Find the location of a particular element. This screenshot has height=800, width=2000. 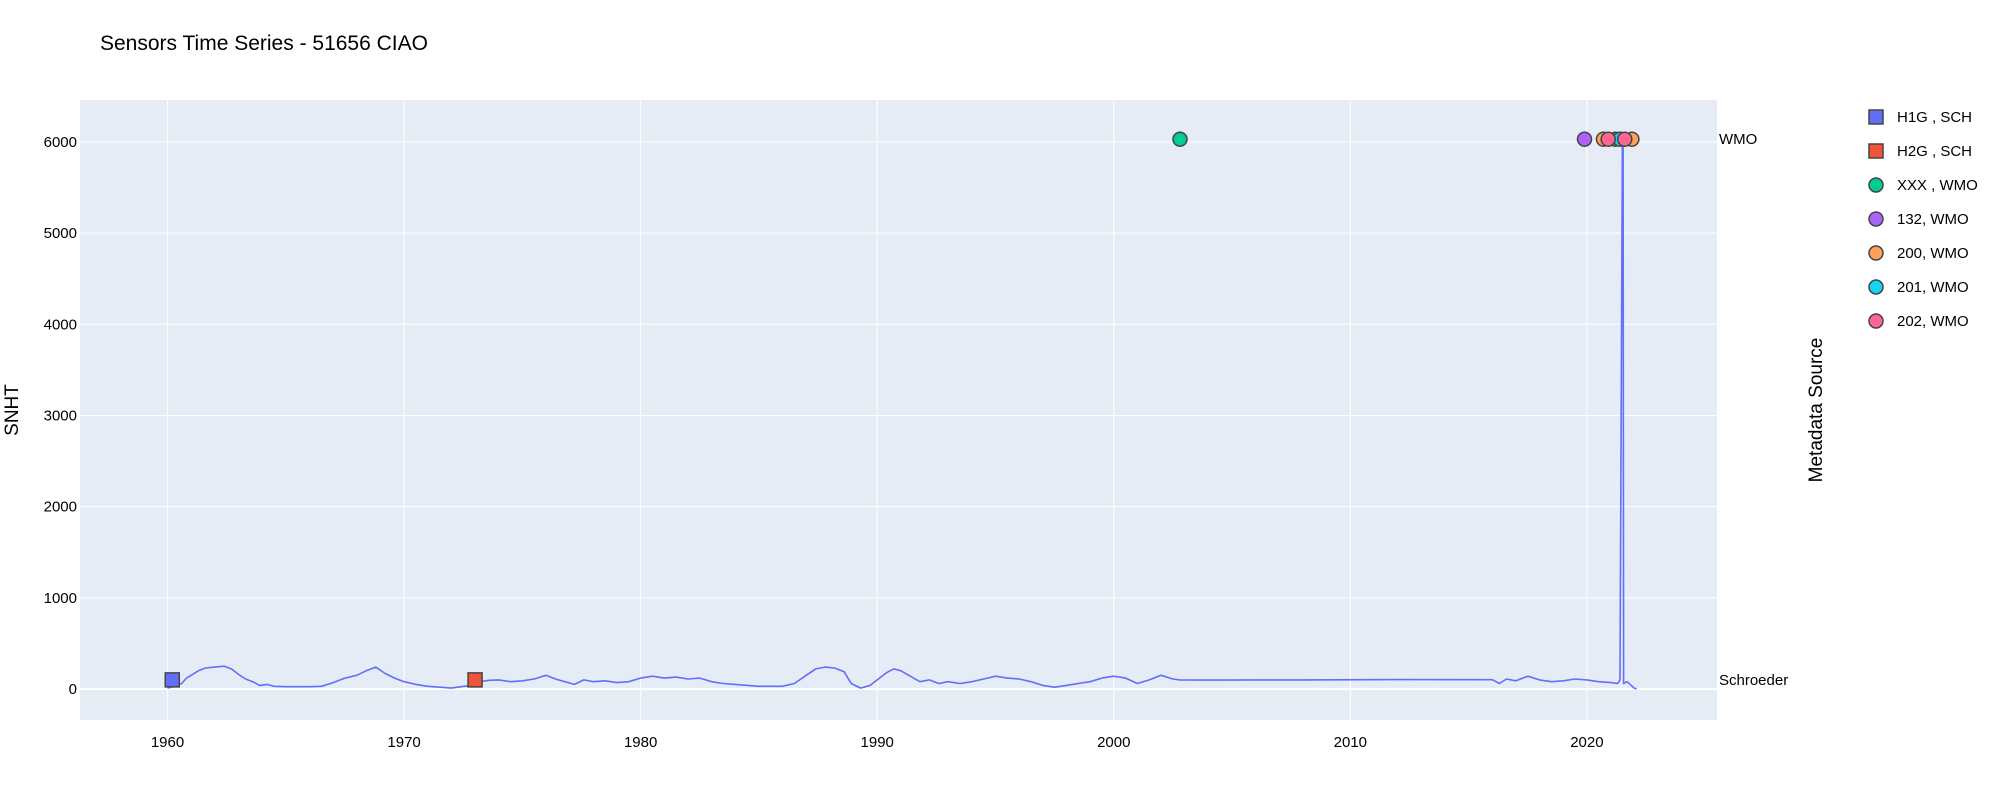

y-tick-label: 0 is located at coordinates (73, 689).